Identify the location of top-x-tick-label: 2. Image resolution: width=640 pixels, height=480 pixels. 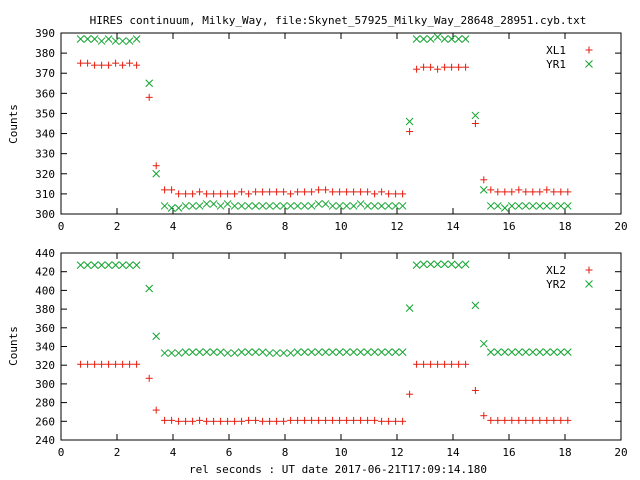
(117, 226).